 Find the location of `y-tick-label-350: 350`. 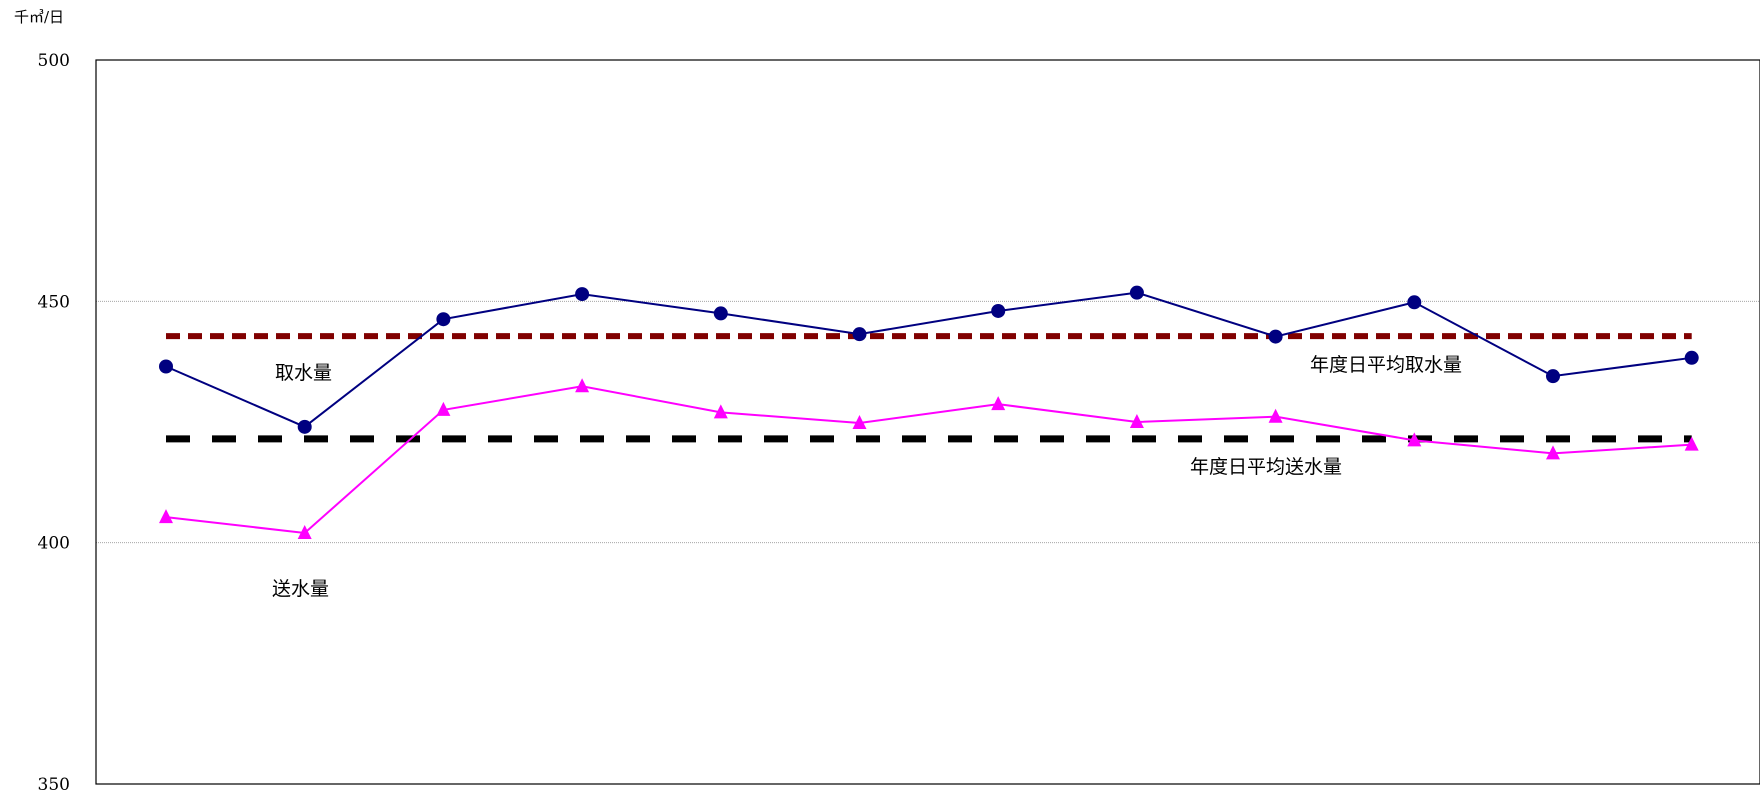

y-tick-label-350: 350 is located at coordinates (54, 785).